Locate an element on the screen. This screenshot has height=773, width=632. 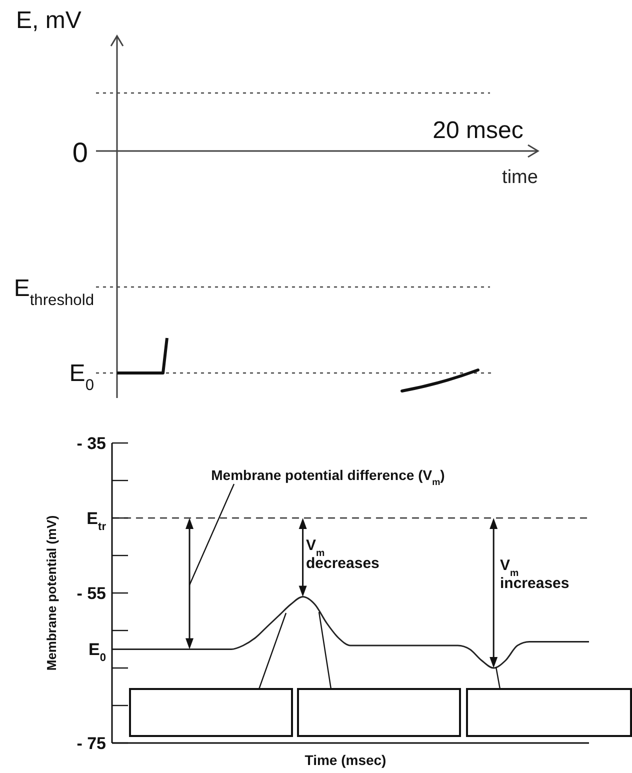
y-tick-label: - 75 is located at coordinates (91, 743).